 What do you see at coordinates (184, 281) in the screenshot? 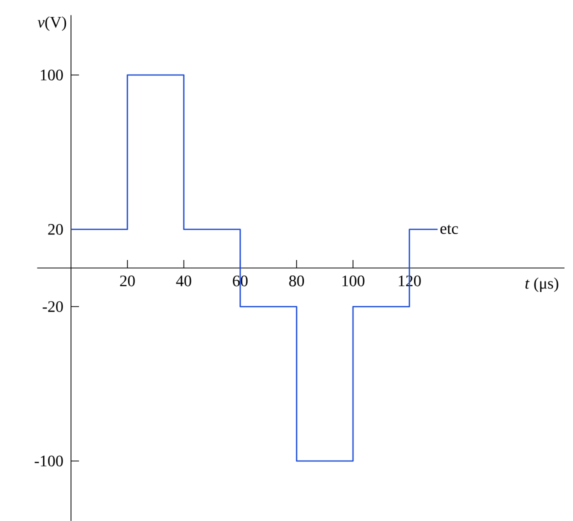
I see `x-tick-label: 40` at bounding box center [184, 281].